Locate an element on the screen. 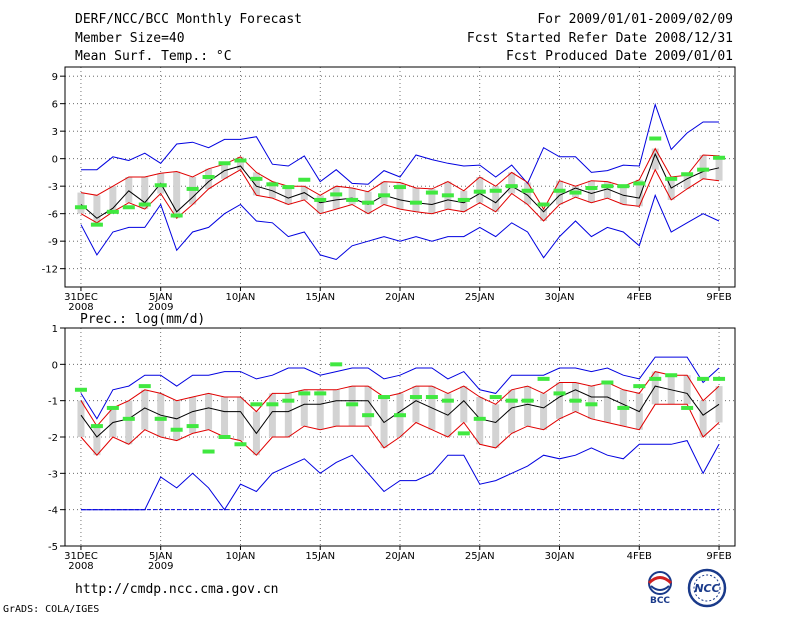 Image resolution: width=800 pixels, height=618 pixels. temp-ensemble-max-line is located at coordinates (400, 143).